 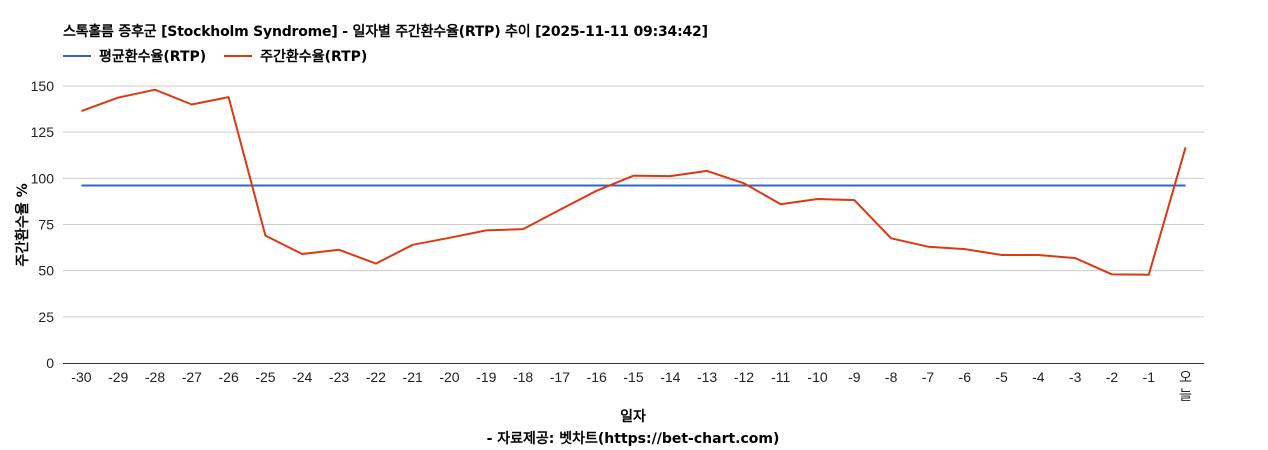 I want to click on legend-item-average: 평균환수율(RTP), so click(x=134, y=56).